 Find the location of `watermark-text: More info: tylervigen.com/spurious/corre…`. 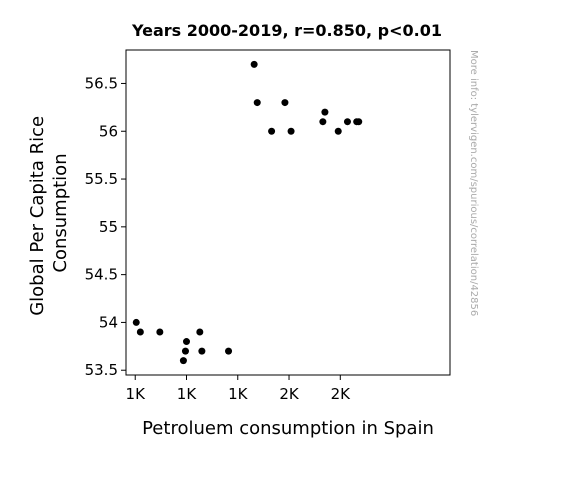

watermark-text: More info: tylervigen.com/spurious/corre… is located at coordinates (473, 183).